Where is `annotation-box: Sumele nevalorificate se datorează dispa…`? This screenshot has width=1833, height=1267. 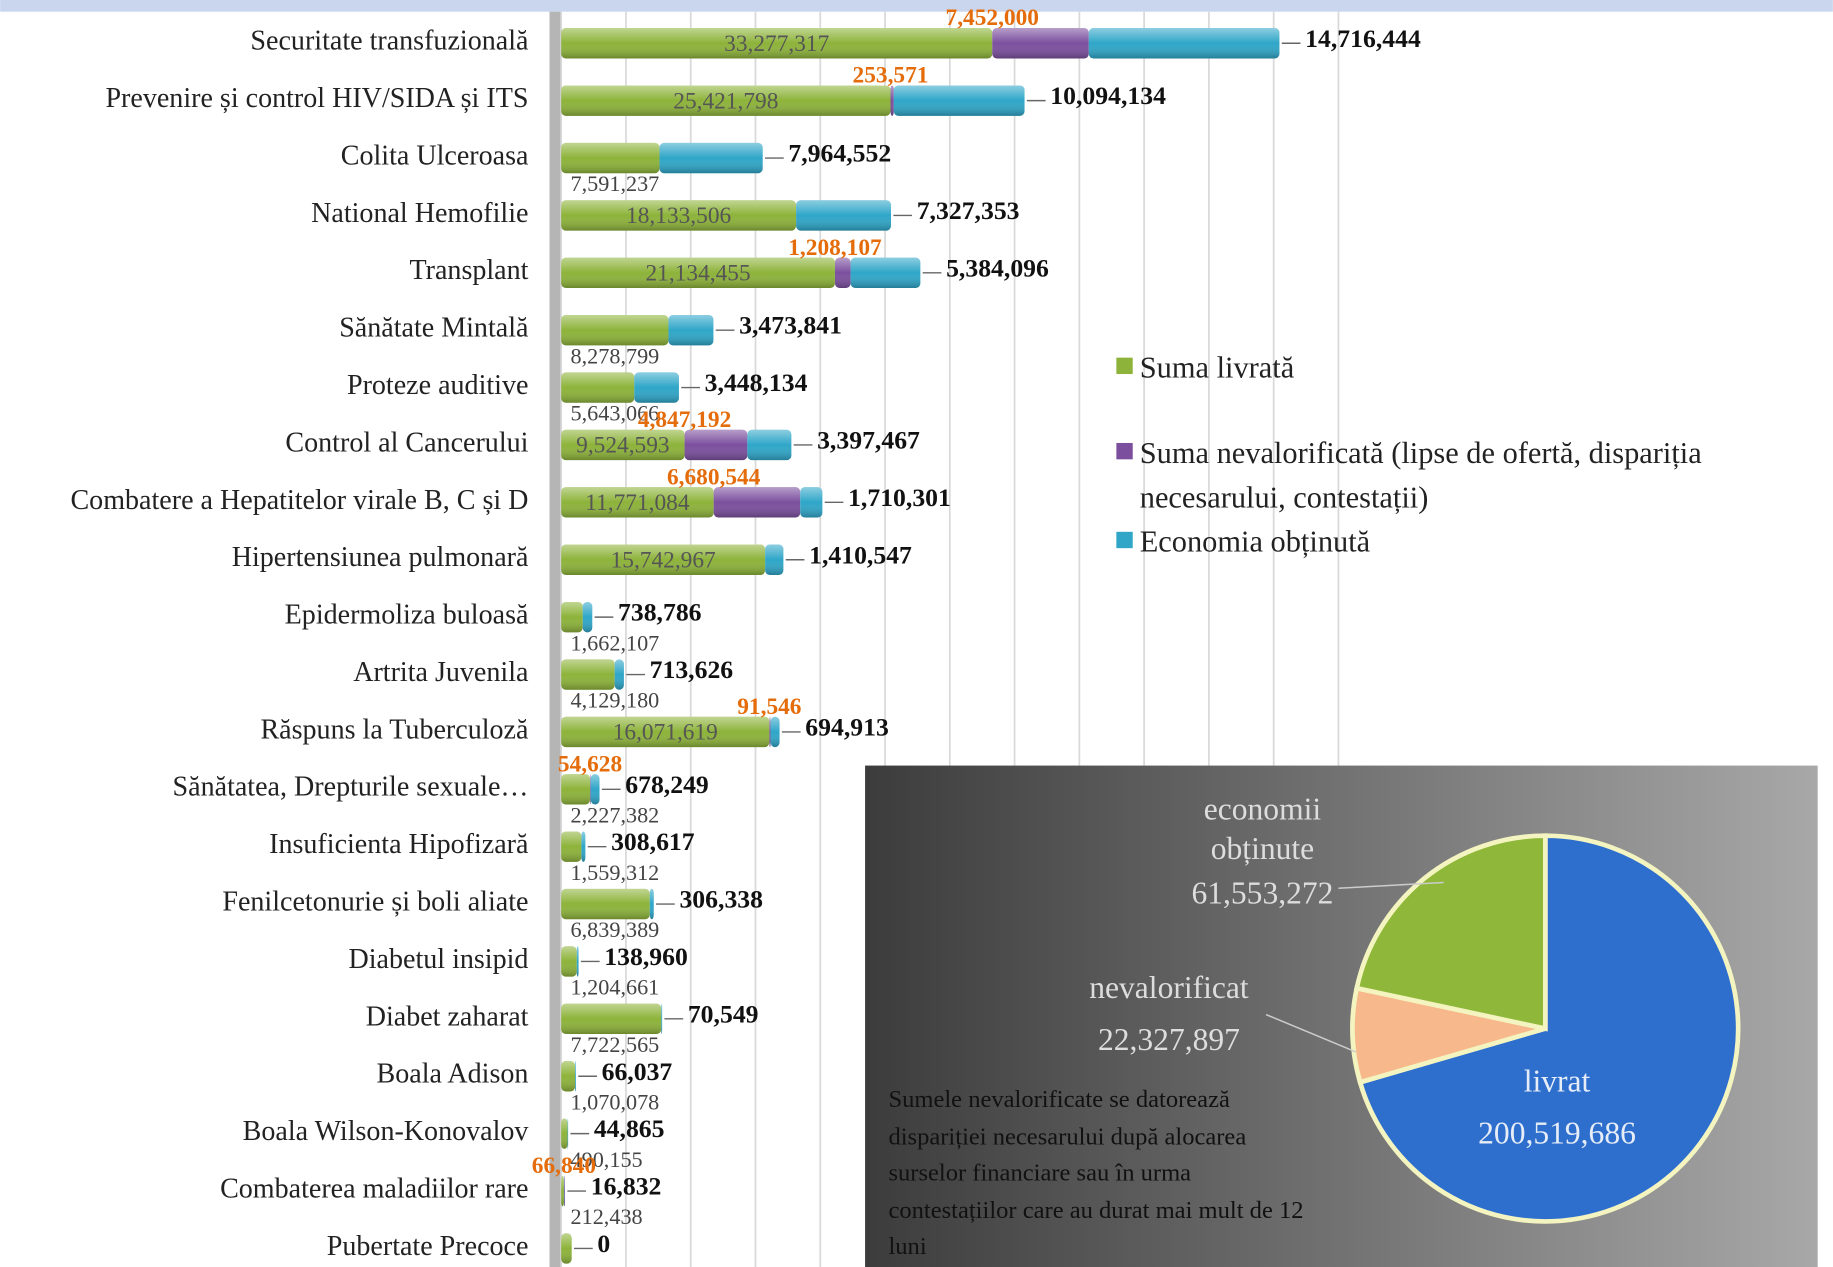
annotation-box: Sumele nevalorificate se datorează dispa… is located at coordinates (1096, 1172).